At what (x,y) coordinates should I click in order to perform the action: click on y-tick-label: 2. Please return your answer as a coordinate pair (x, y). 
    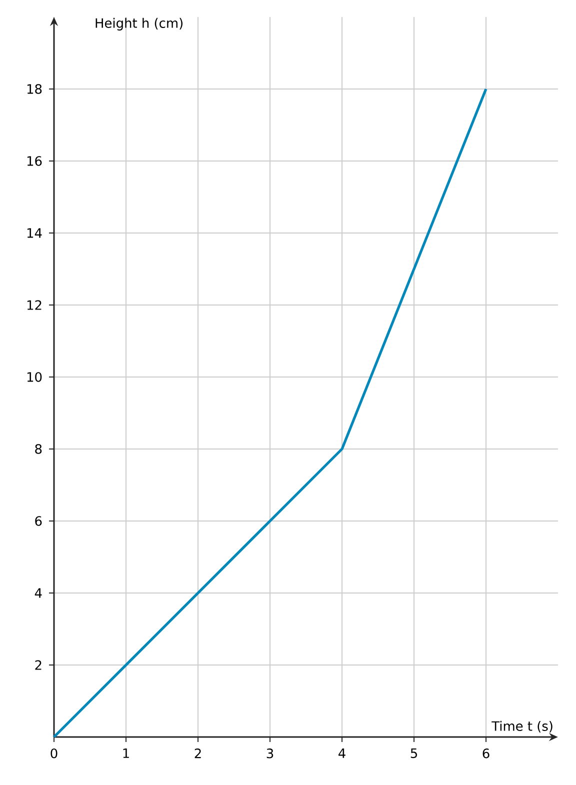
    Looking at the image, I should click on (38, 665).